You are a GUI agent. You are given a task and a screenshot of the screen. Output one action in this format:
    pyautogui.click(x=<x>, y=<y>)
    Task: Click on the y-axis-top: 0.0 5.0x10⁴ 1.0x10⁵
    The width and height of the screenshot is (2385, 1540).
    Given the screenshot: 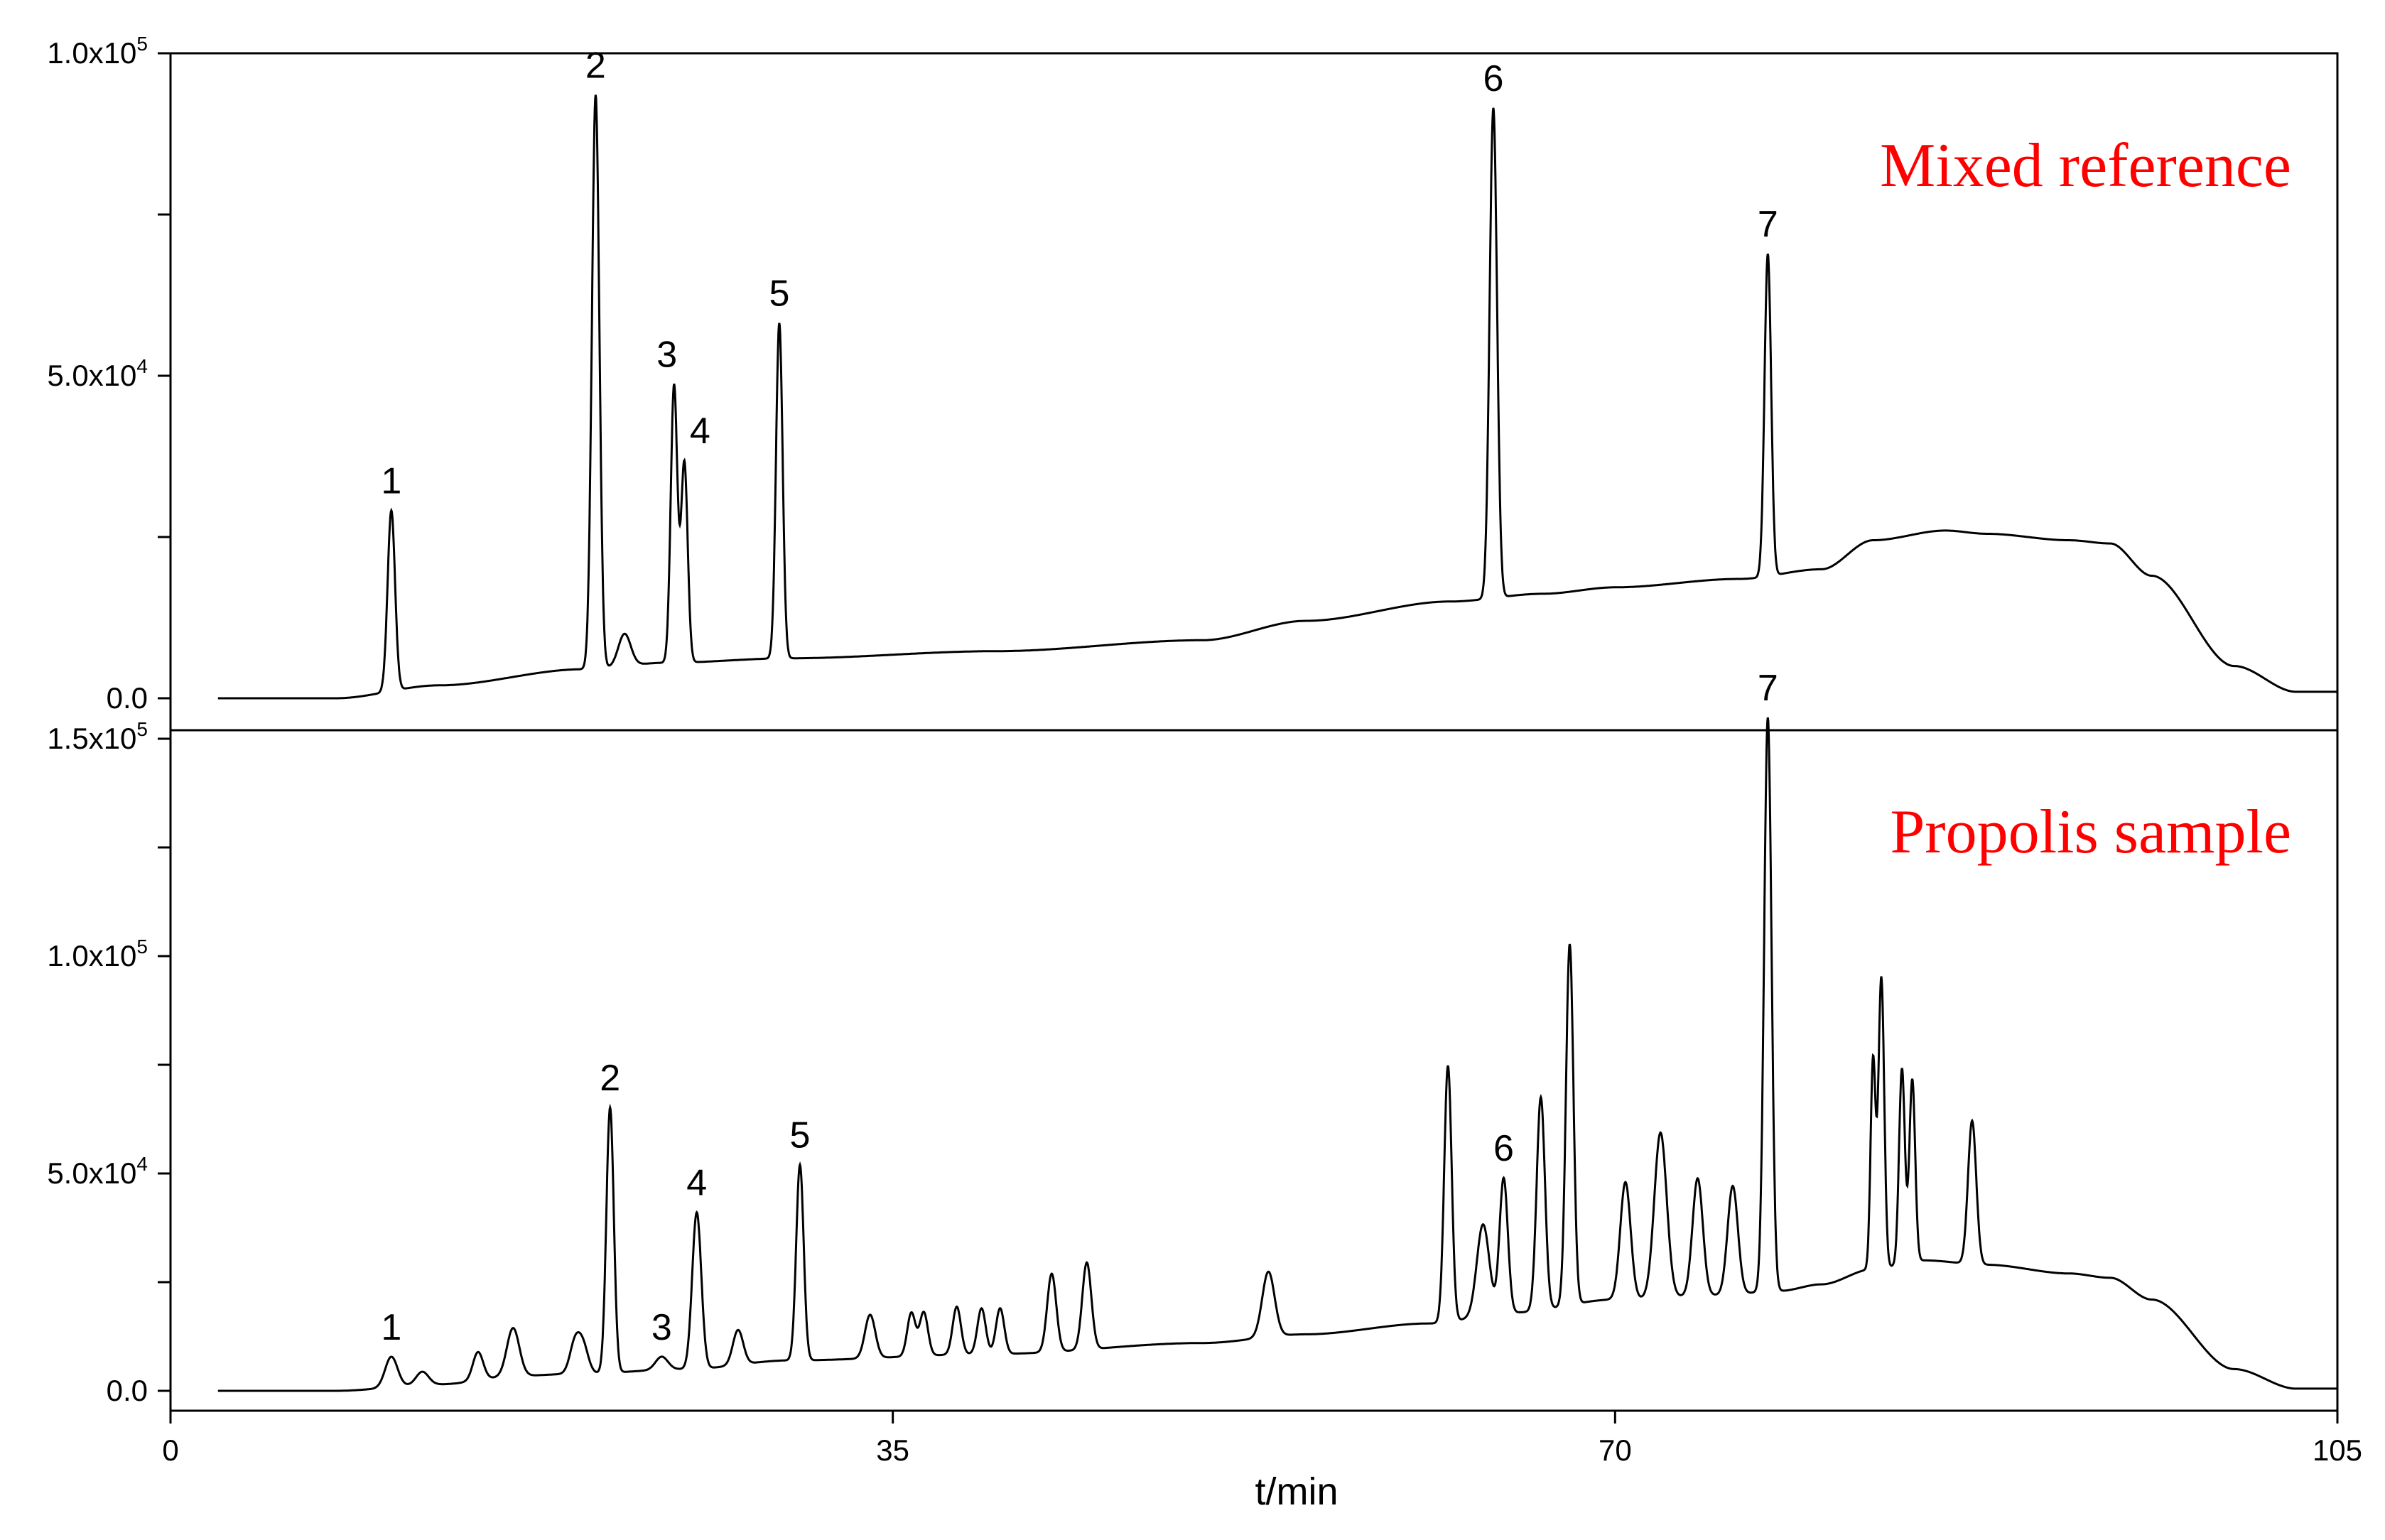 What is the action you would take?
    pyautogui.click(x=109, y=374)
    